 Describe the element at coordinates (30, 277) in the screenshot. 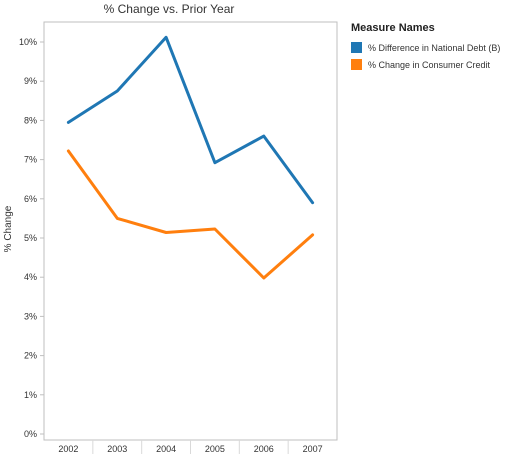

I see `y-tick-label: 4%` at that location.